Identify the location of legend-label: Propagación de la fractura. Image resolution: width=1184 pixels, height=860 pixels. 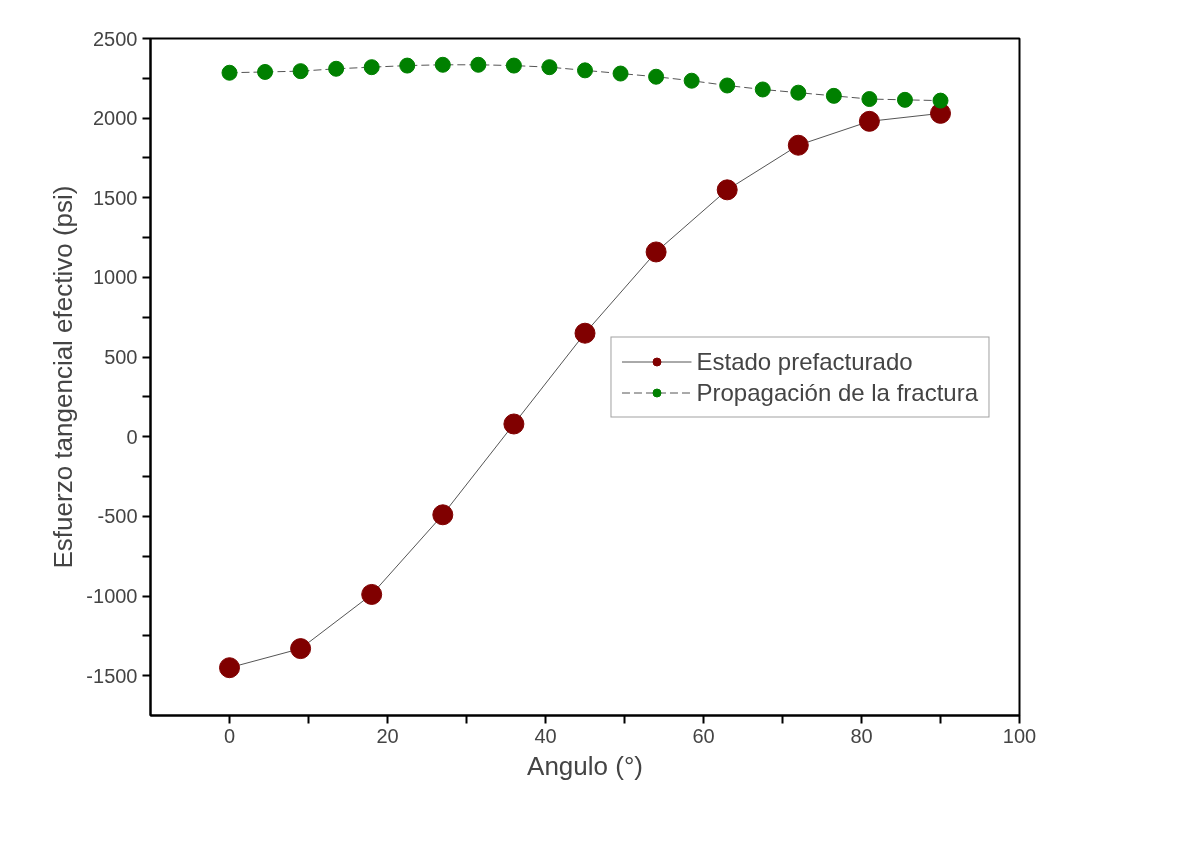
(837, 392).